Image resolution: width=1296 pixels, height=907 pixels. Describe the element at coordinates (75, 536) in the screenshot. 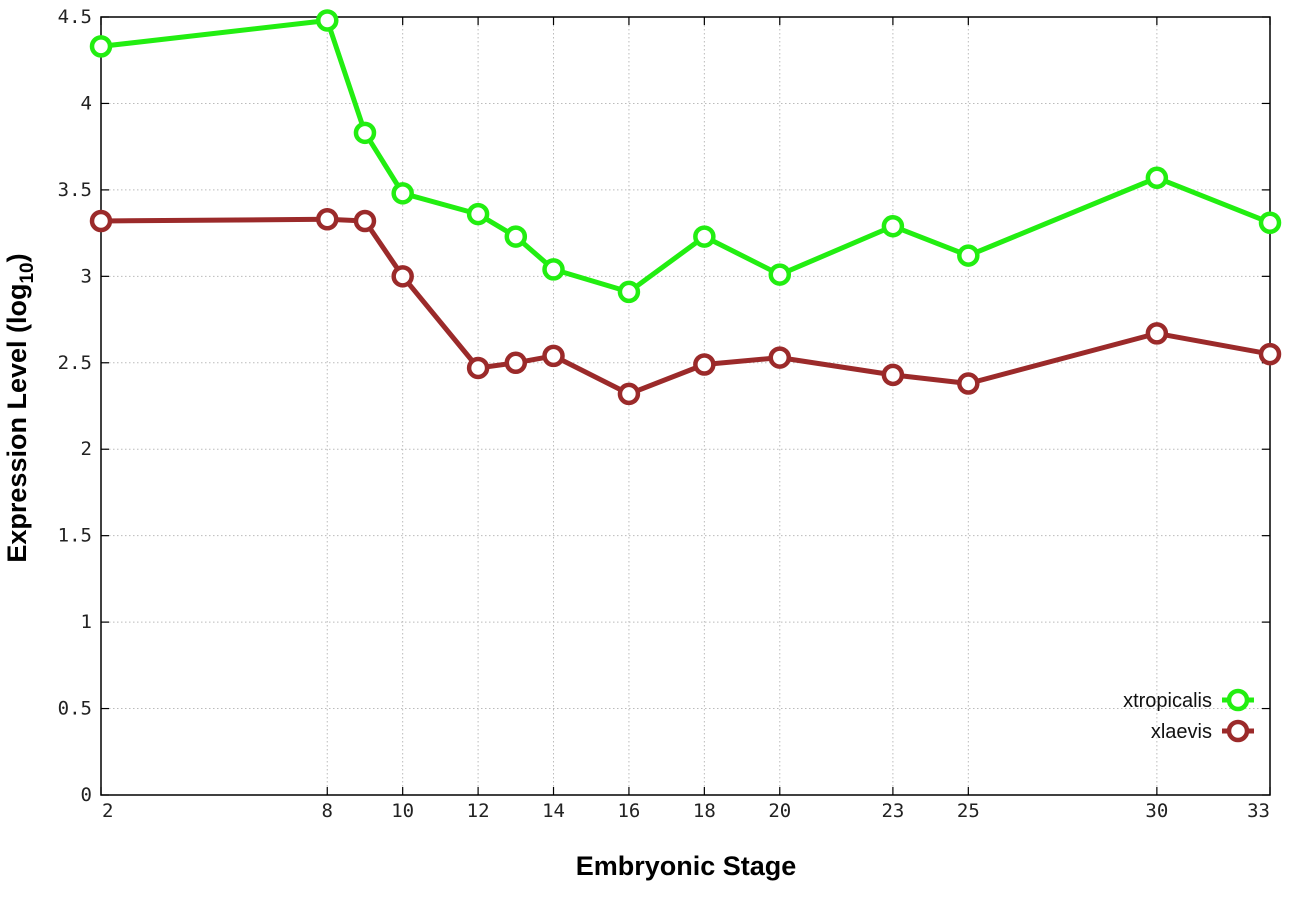

I see `y-tick-label: 1.5` at that location.